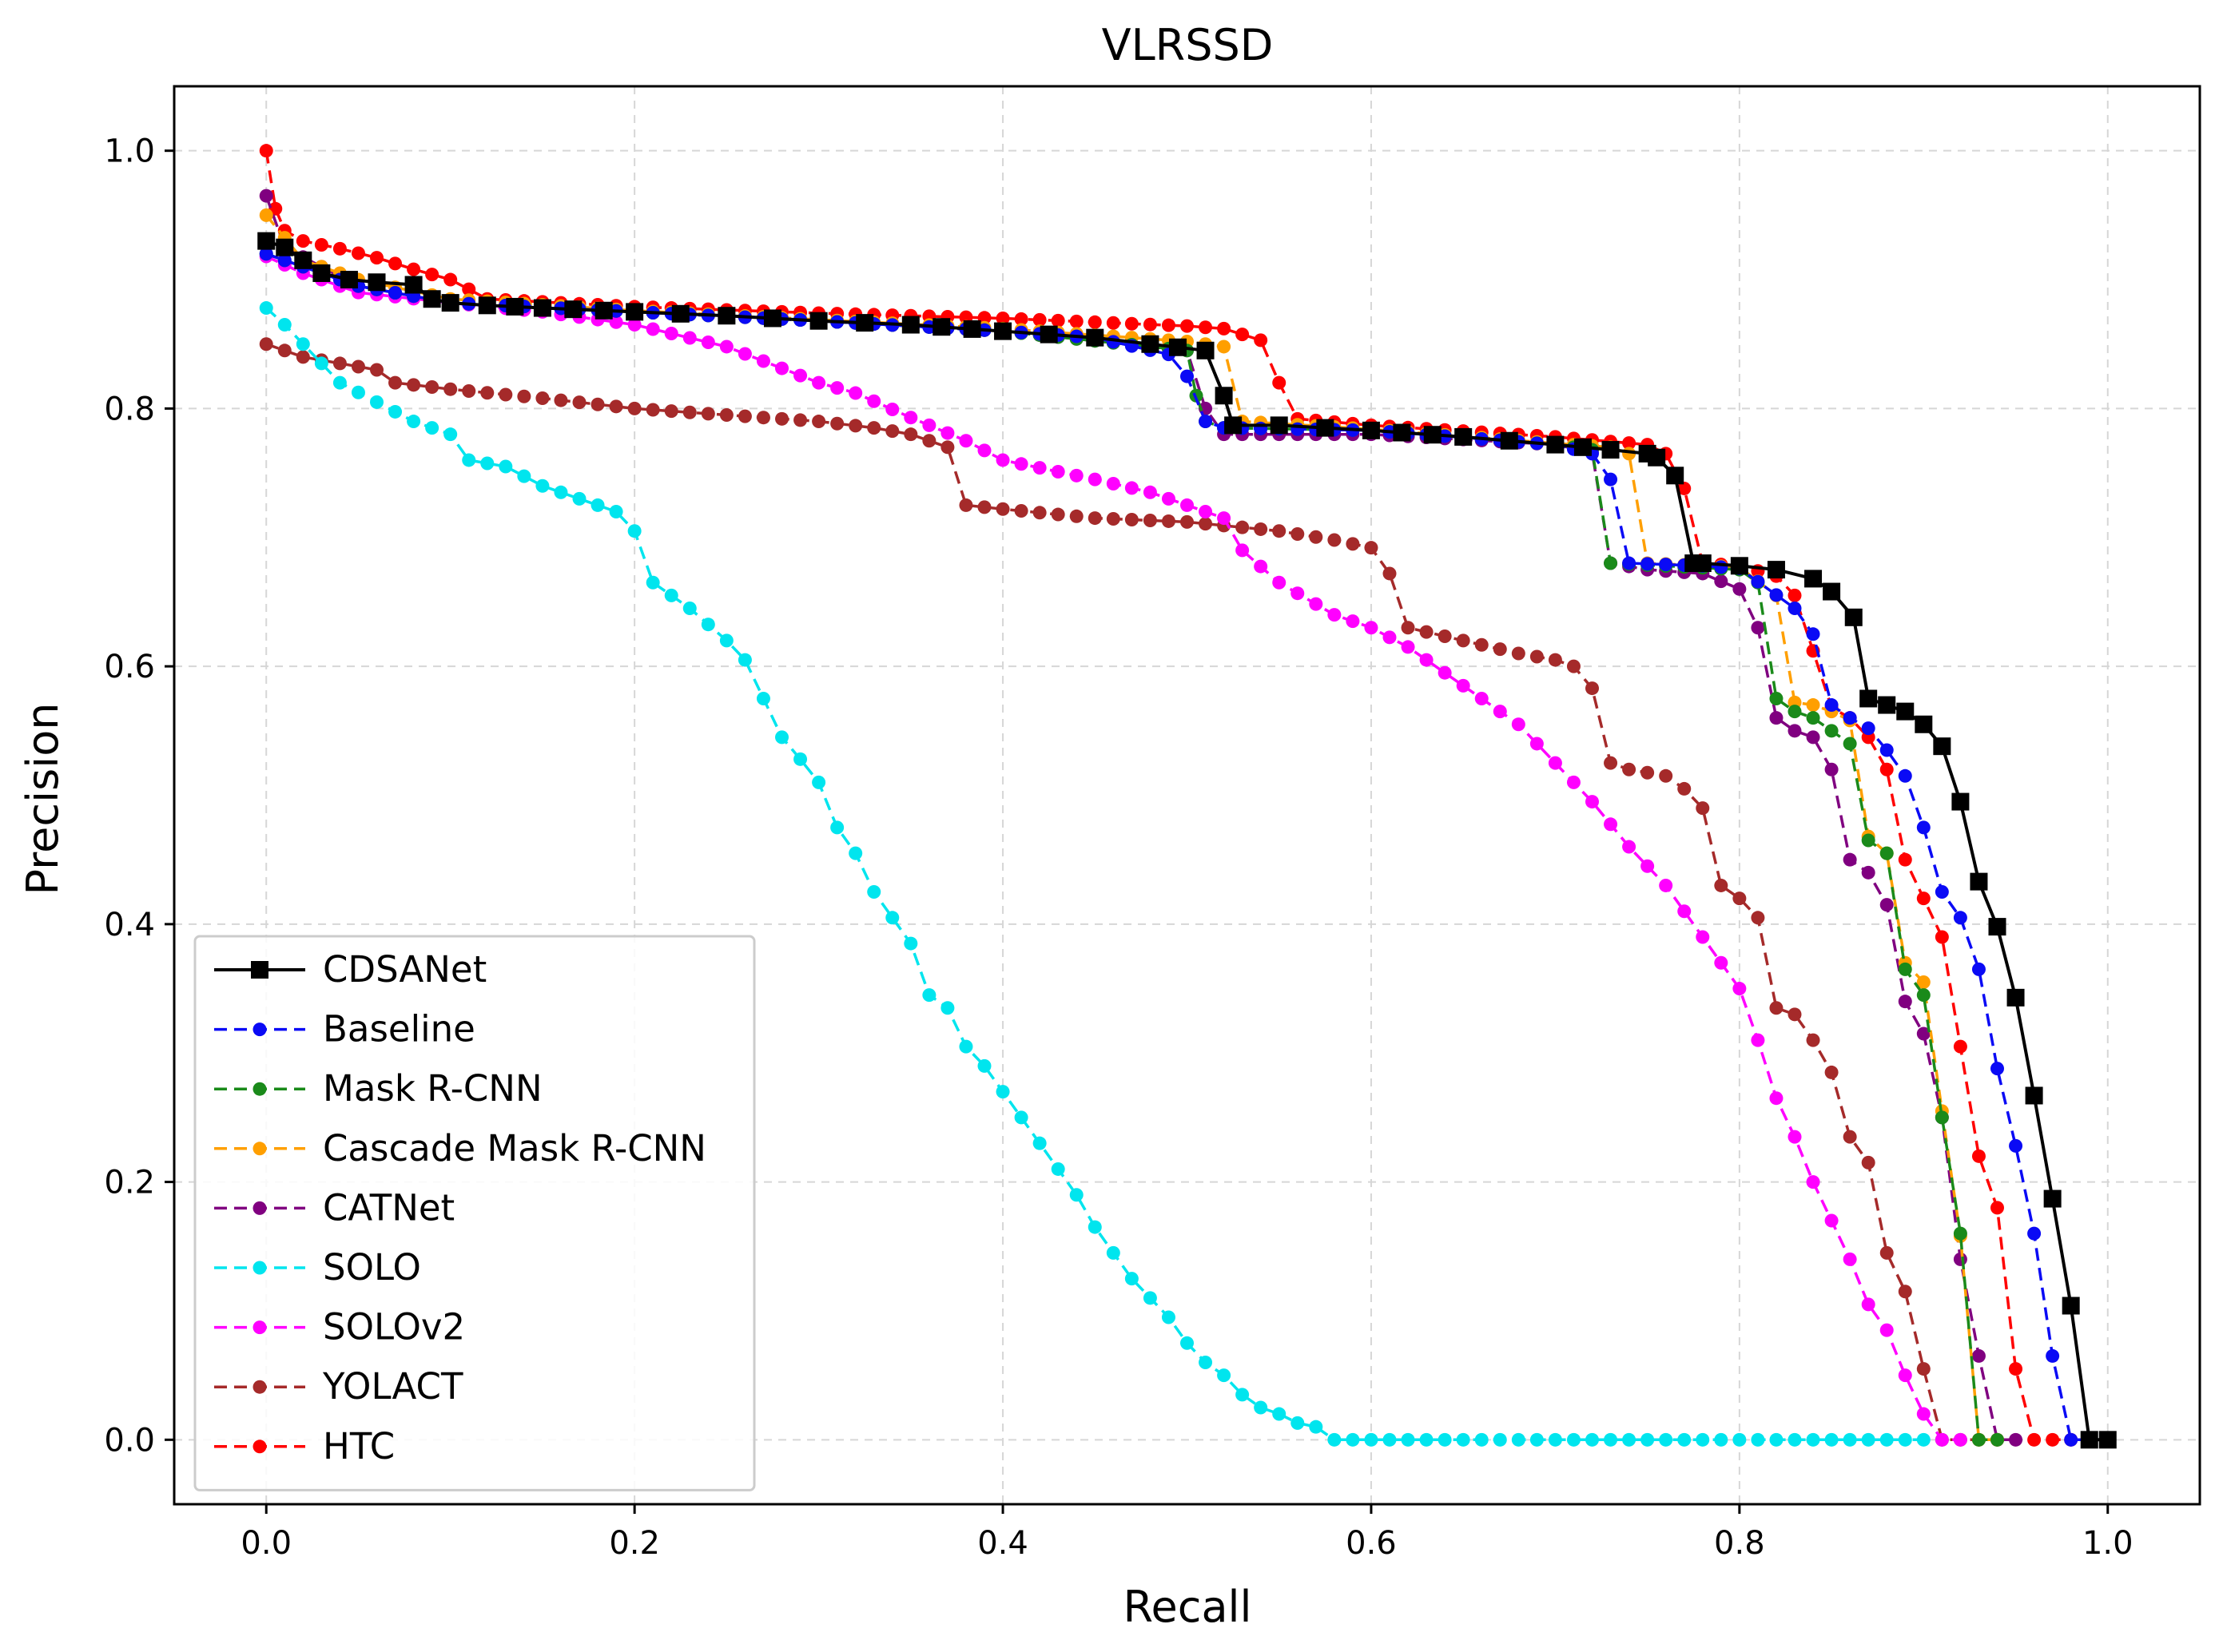  I want to click on chart-title: VLRSSD, so click(1188, 45).